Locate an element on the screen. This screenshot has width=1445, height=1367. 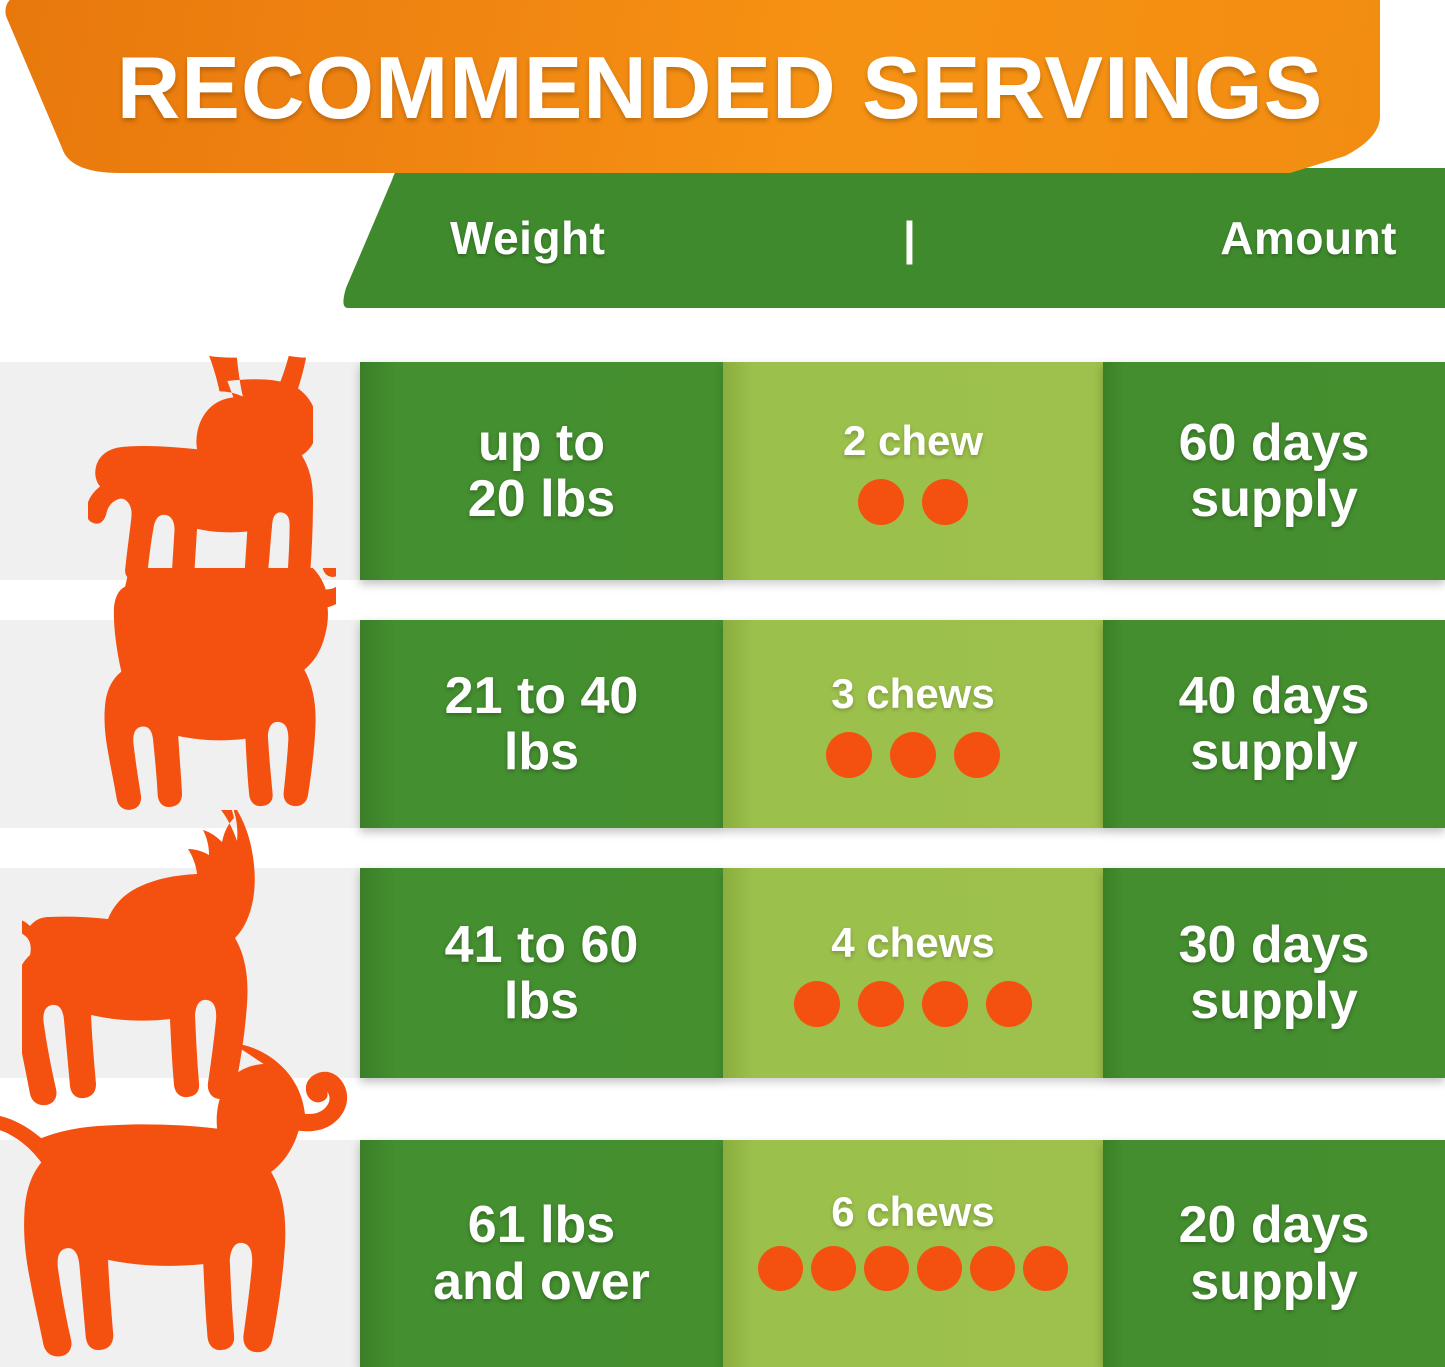
column-header-amount: Amount is located at coordinates (1308, 238).